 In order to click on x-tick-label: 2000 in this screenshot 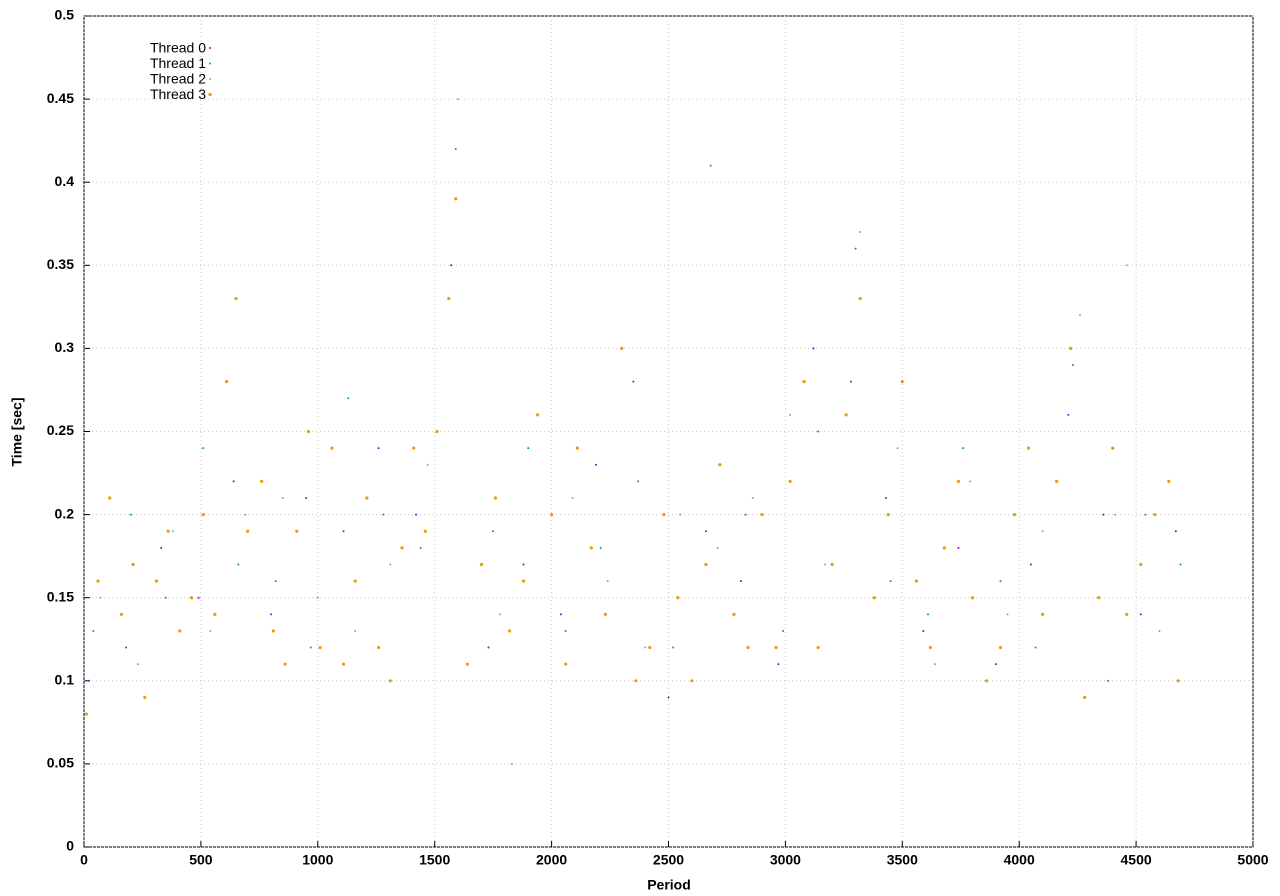, I will do `click(551, 860)`.